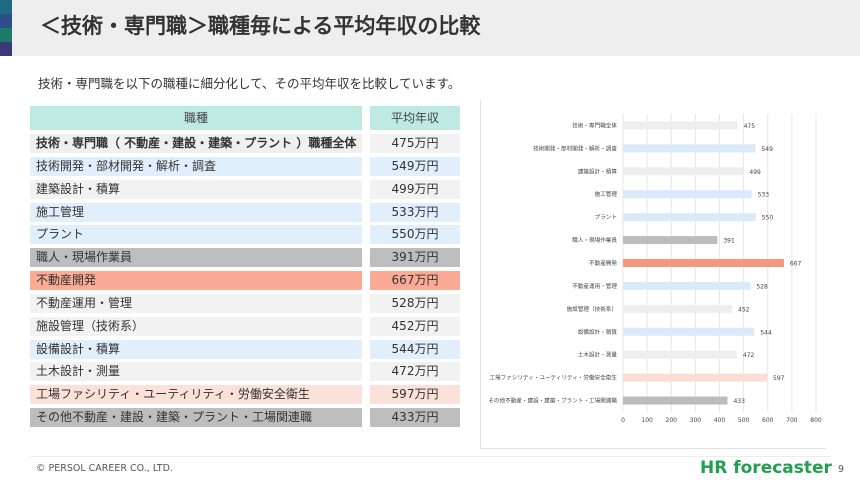  I want to click on table-row: 職人・現場作業員 391万円, so click(245, 258).